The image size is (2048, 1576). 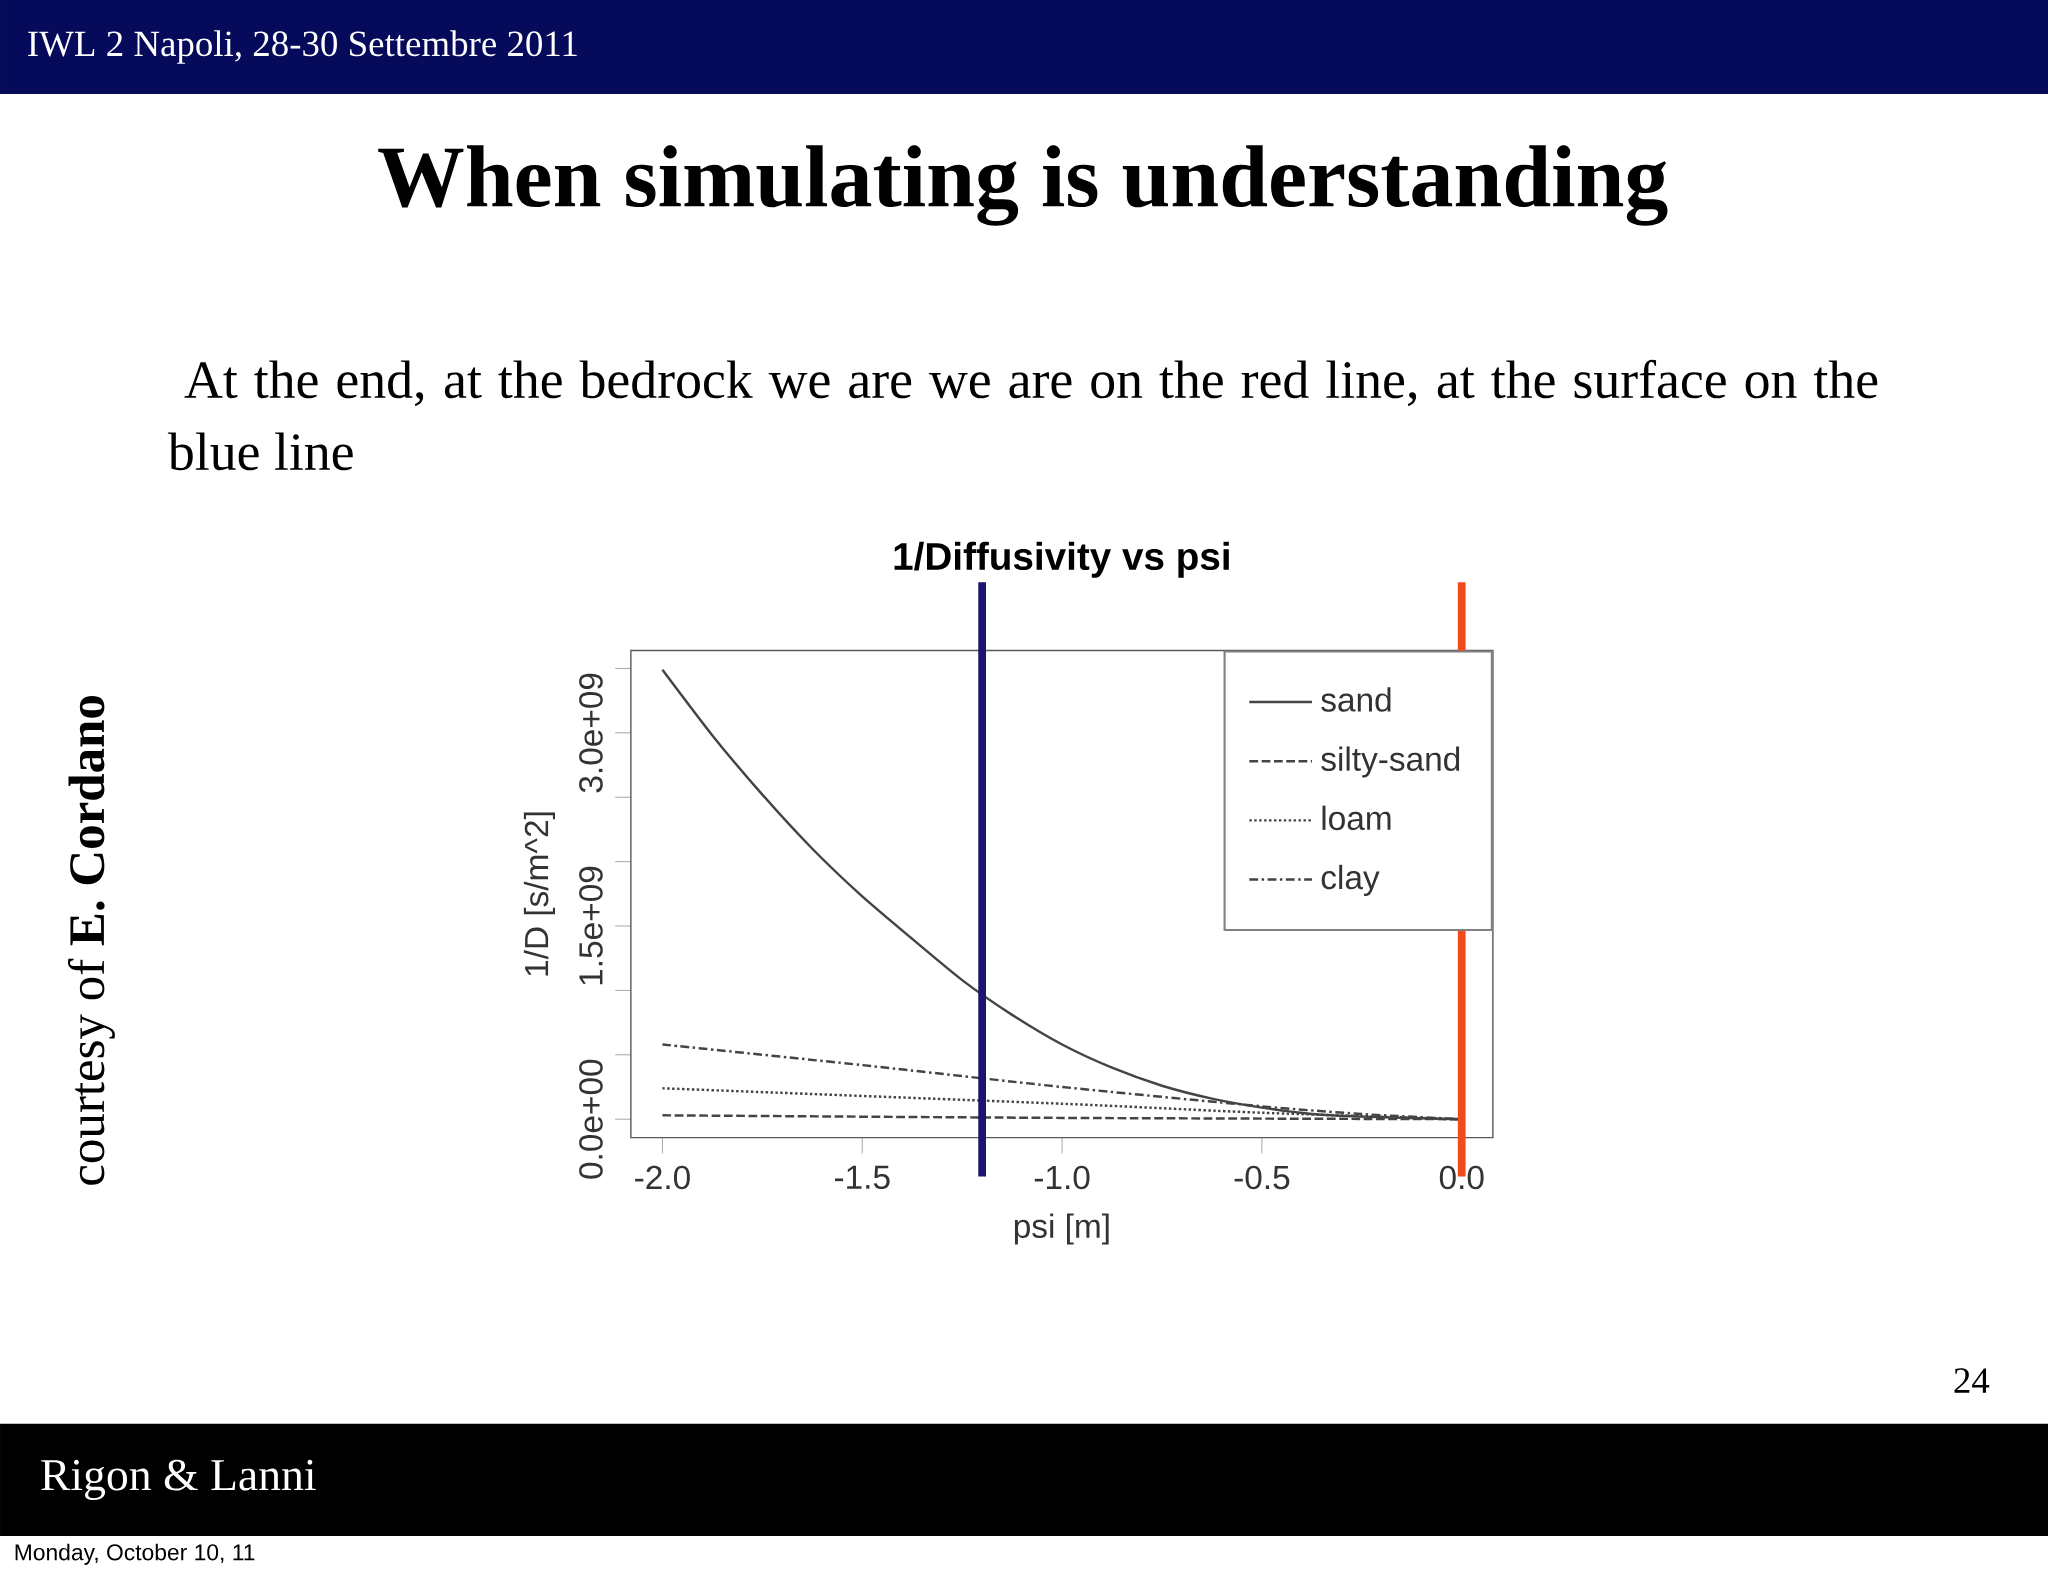 What do you see at coordinates (1972, 1380) in the screenshot?
I see `text: 24` at bounding box center [1972, 1380].